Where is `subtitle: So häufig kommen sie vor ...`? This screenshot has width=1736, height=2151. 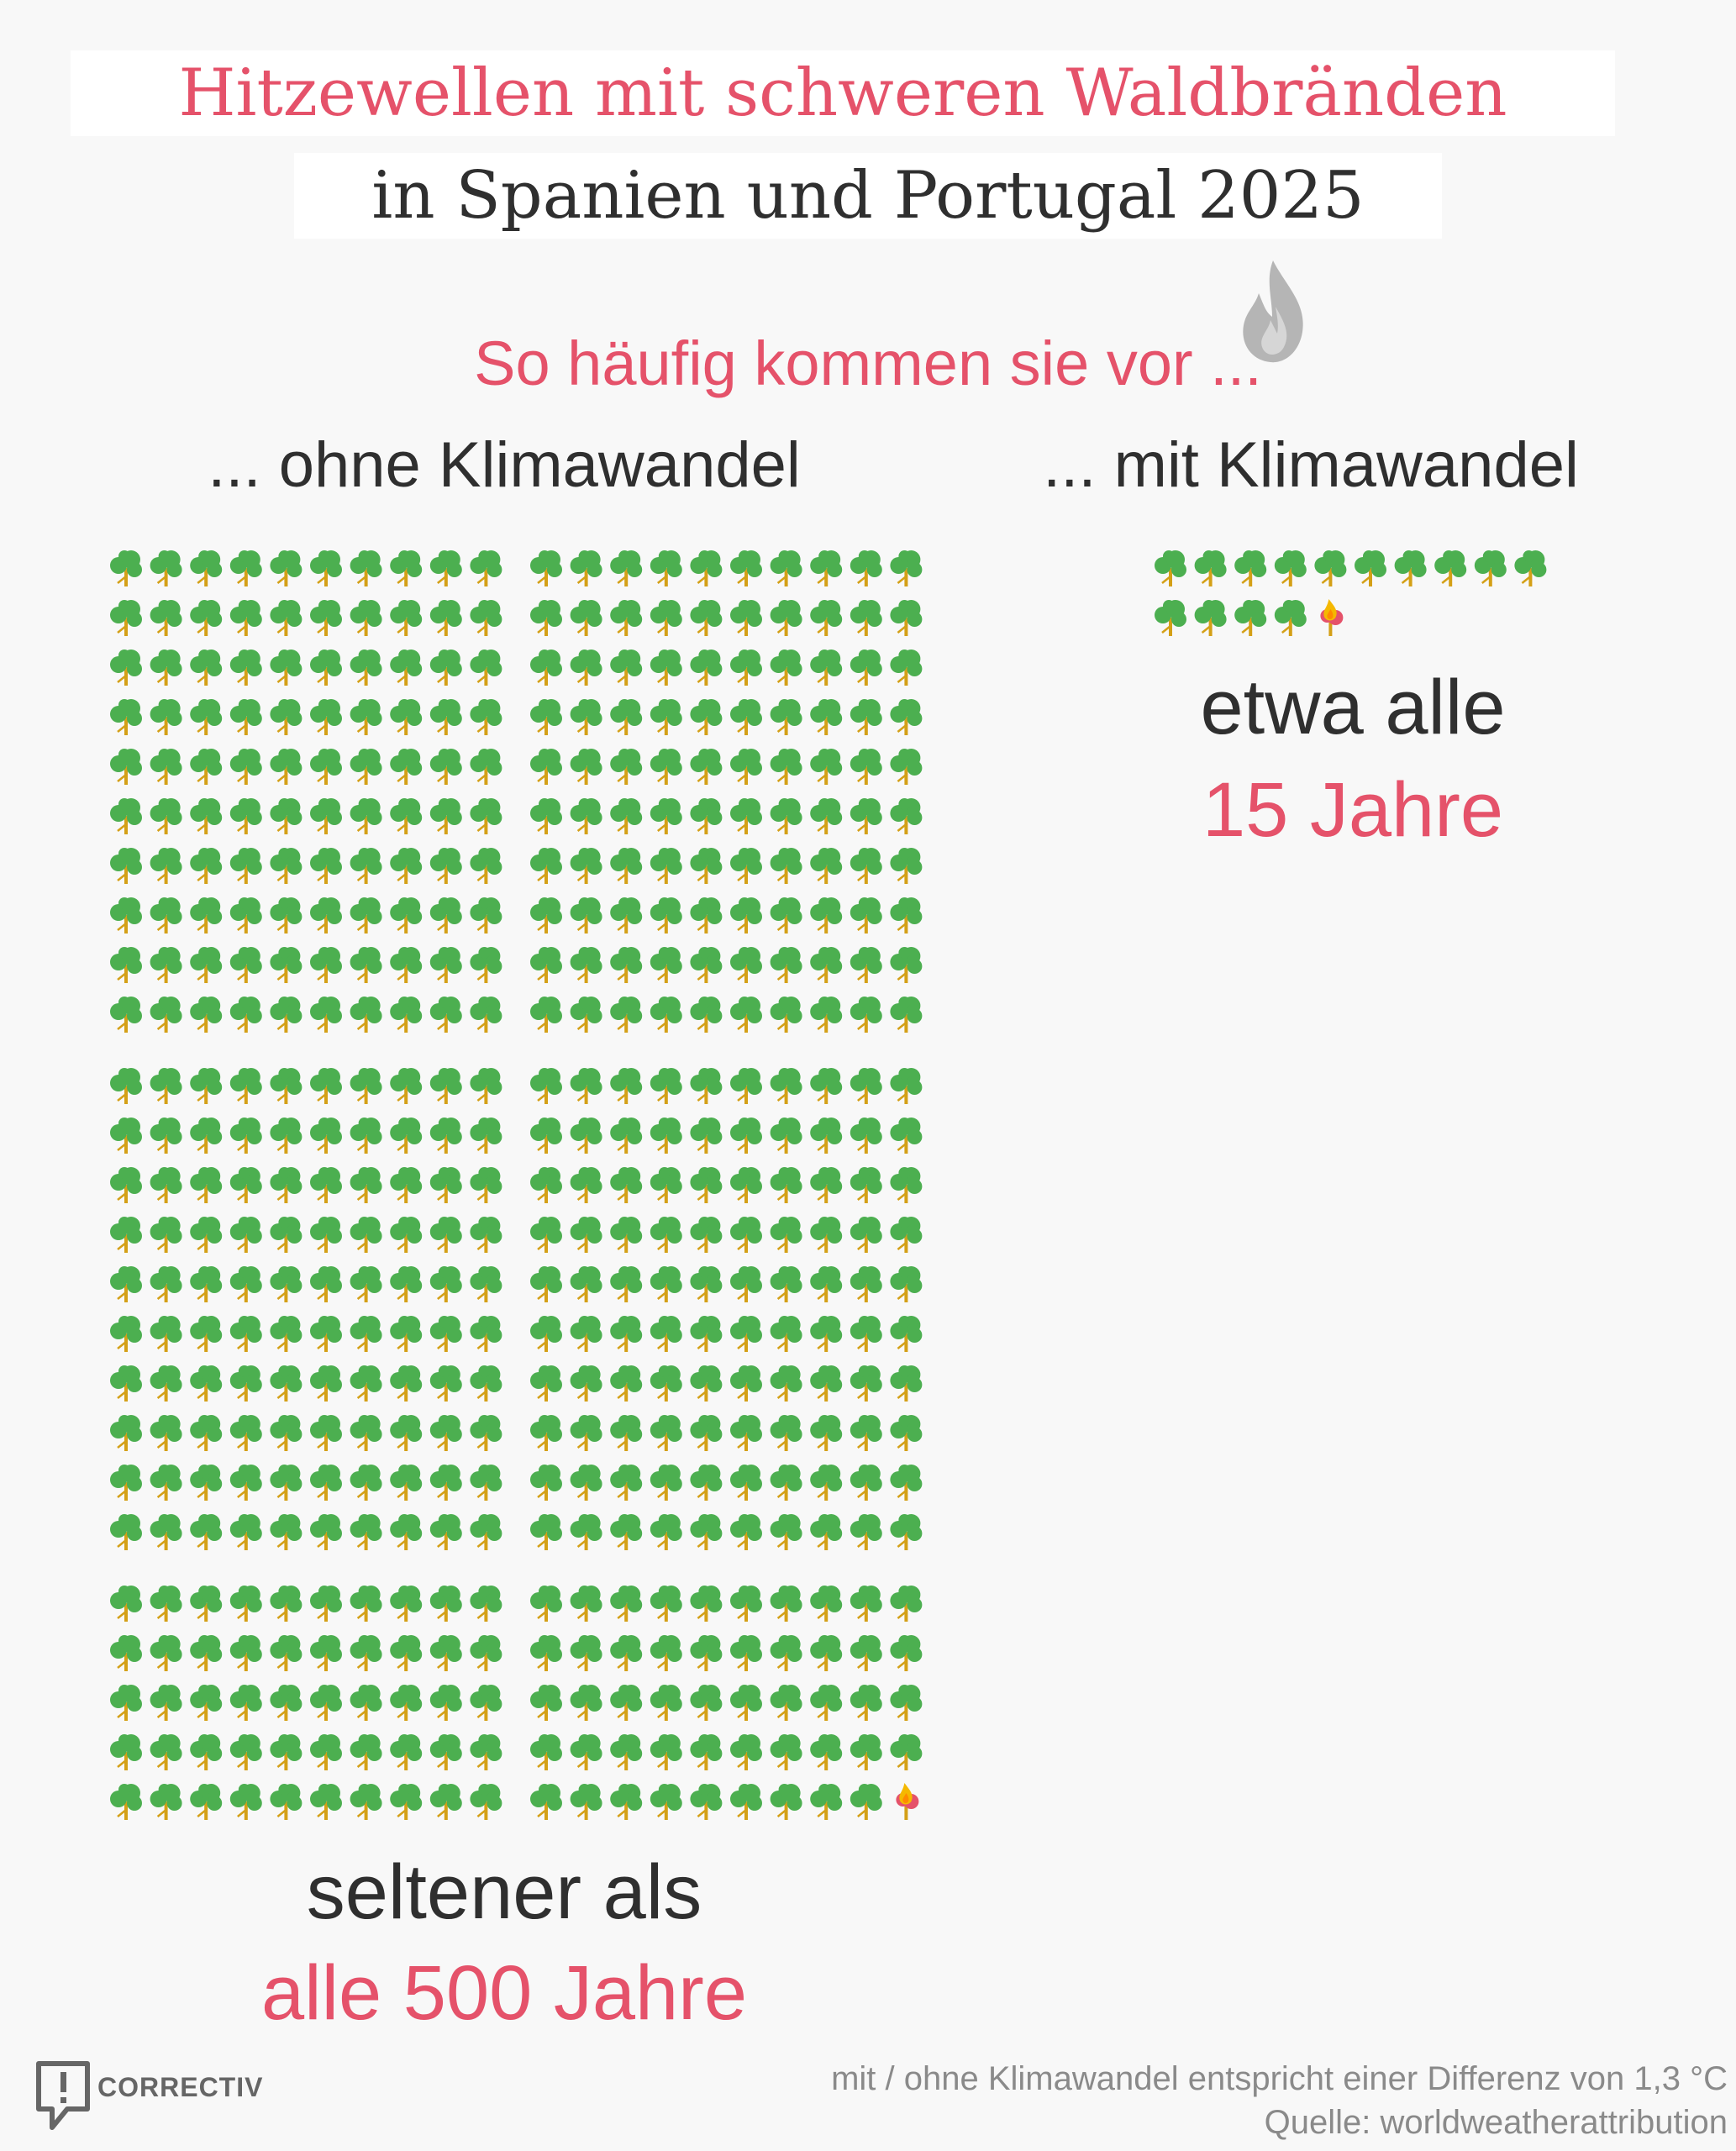
subtitle: So häufig kommen sie vor ... is located at coordinates (868, 363).